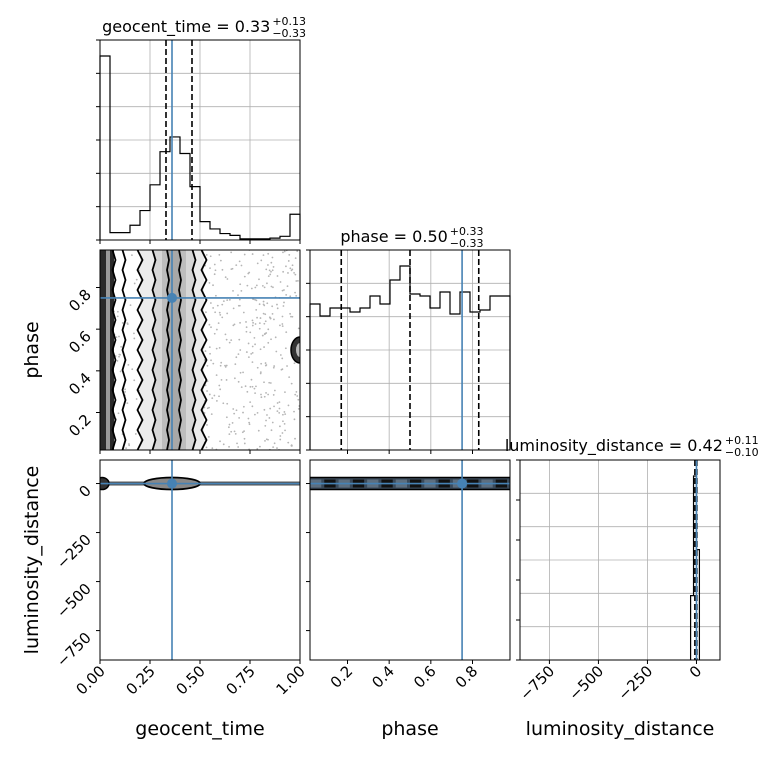 Image resolution: width=760 pixels, height=760 pixels. I want to click on contour-outer-right, so click(204, 350).